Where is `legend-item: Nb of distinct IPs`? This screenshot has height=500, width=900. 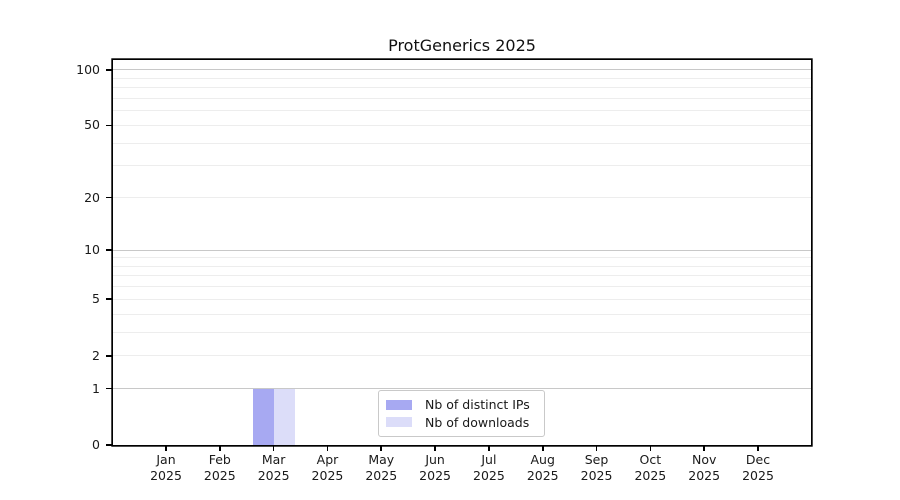
legend-item: Nb of distinct IPs is located at coordinates (460, 404).